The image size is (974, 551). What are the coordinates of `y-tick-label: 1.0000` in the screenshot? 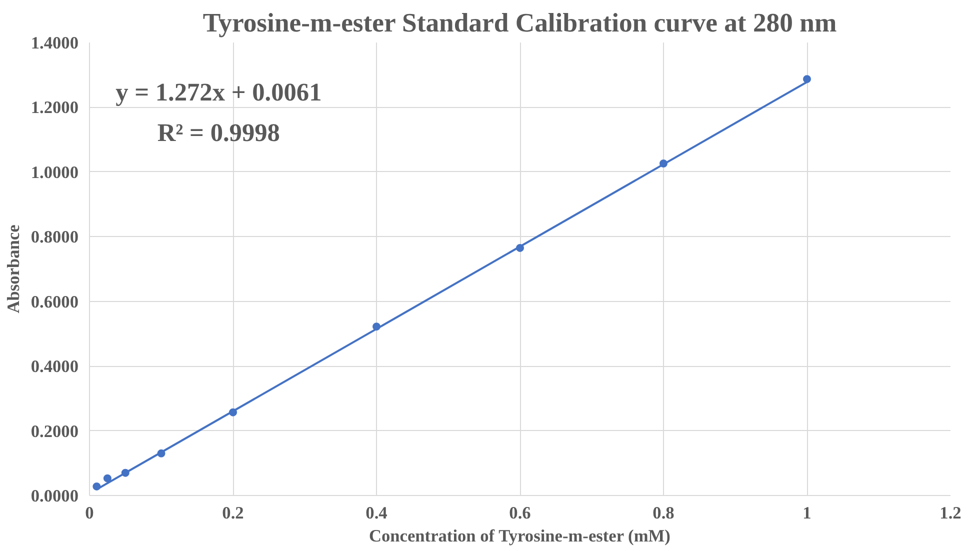 It's located at (54, 172).